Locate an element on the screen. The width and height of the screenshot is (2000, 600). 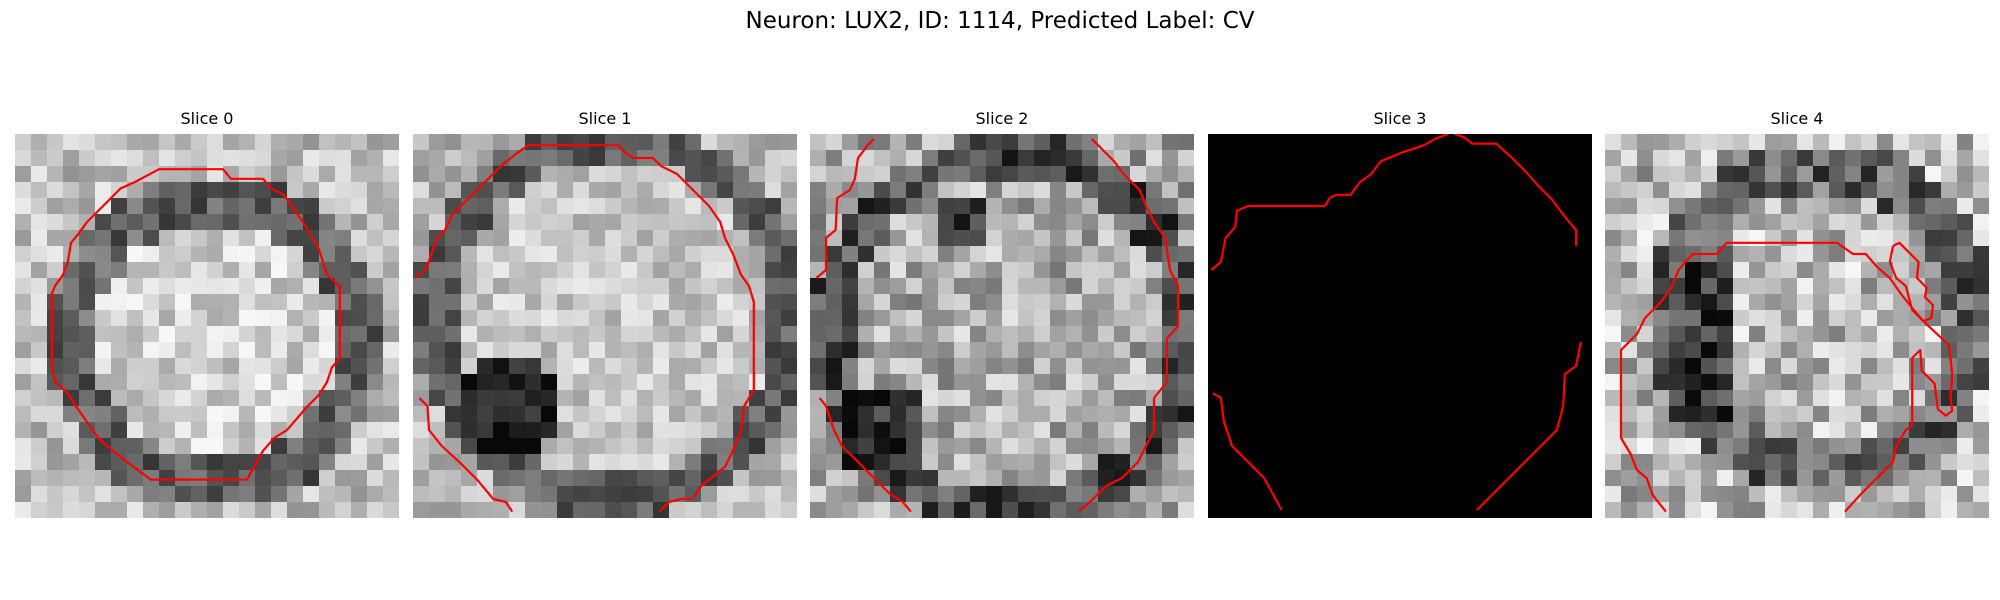
slice-title: Slice 2 is located at coordinates (1002, 118).